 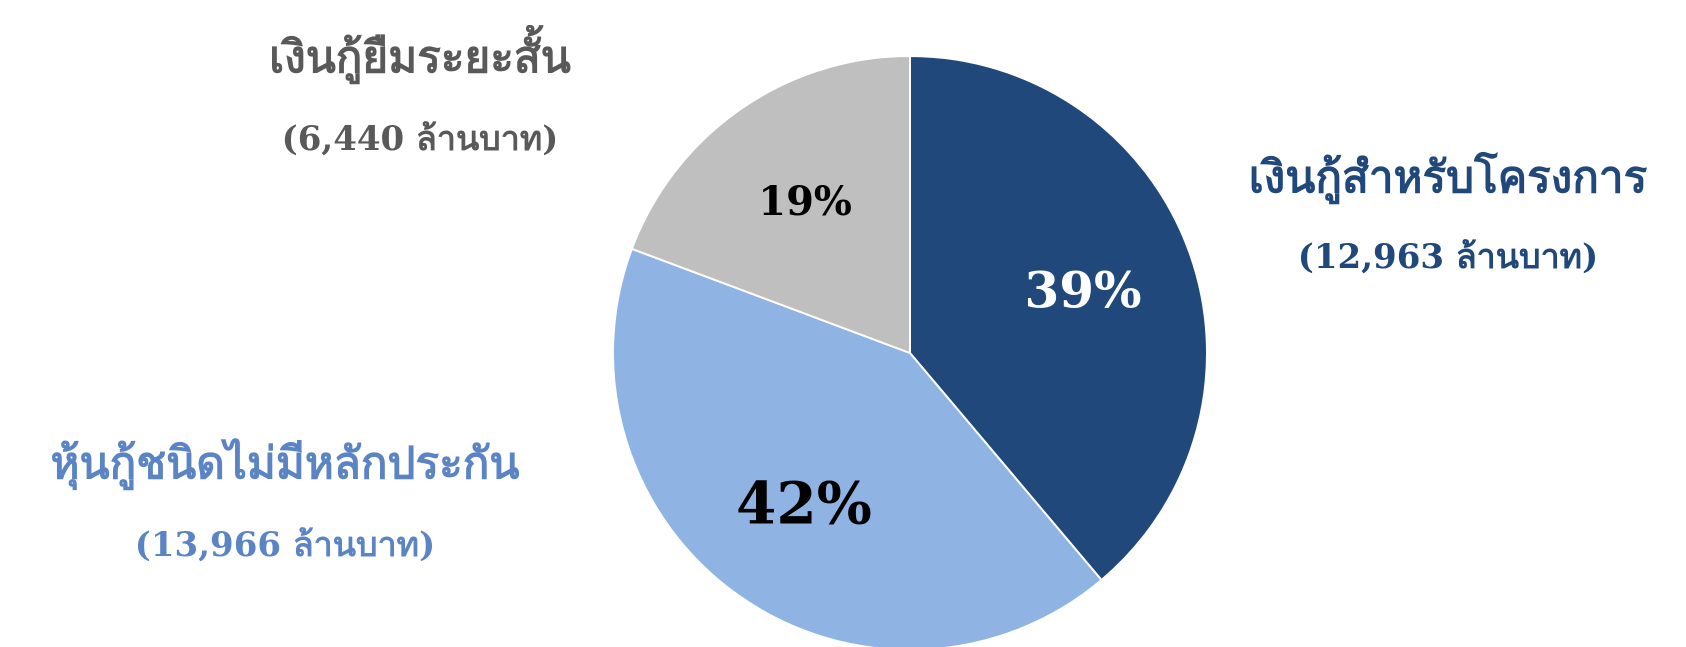 I want to click on slice-name-label: หุ้นกู้ชนิดไม่มีหลักประกัน, so click(x=285, y=464).